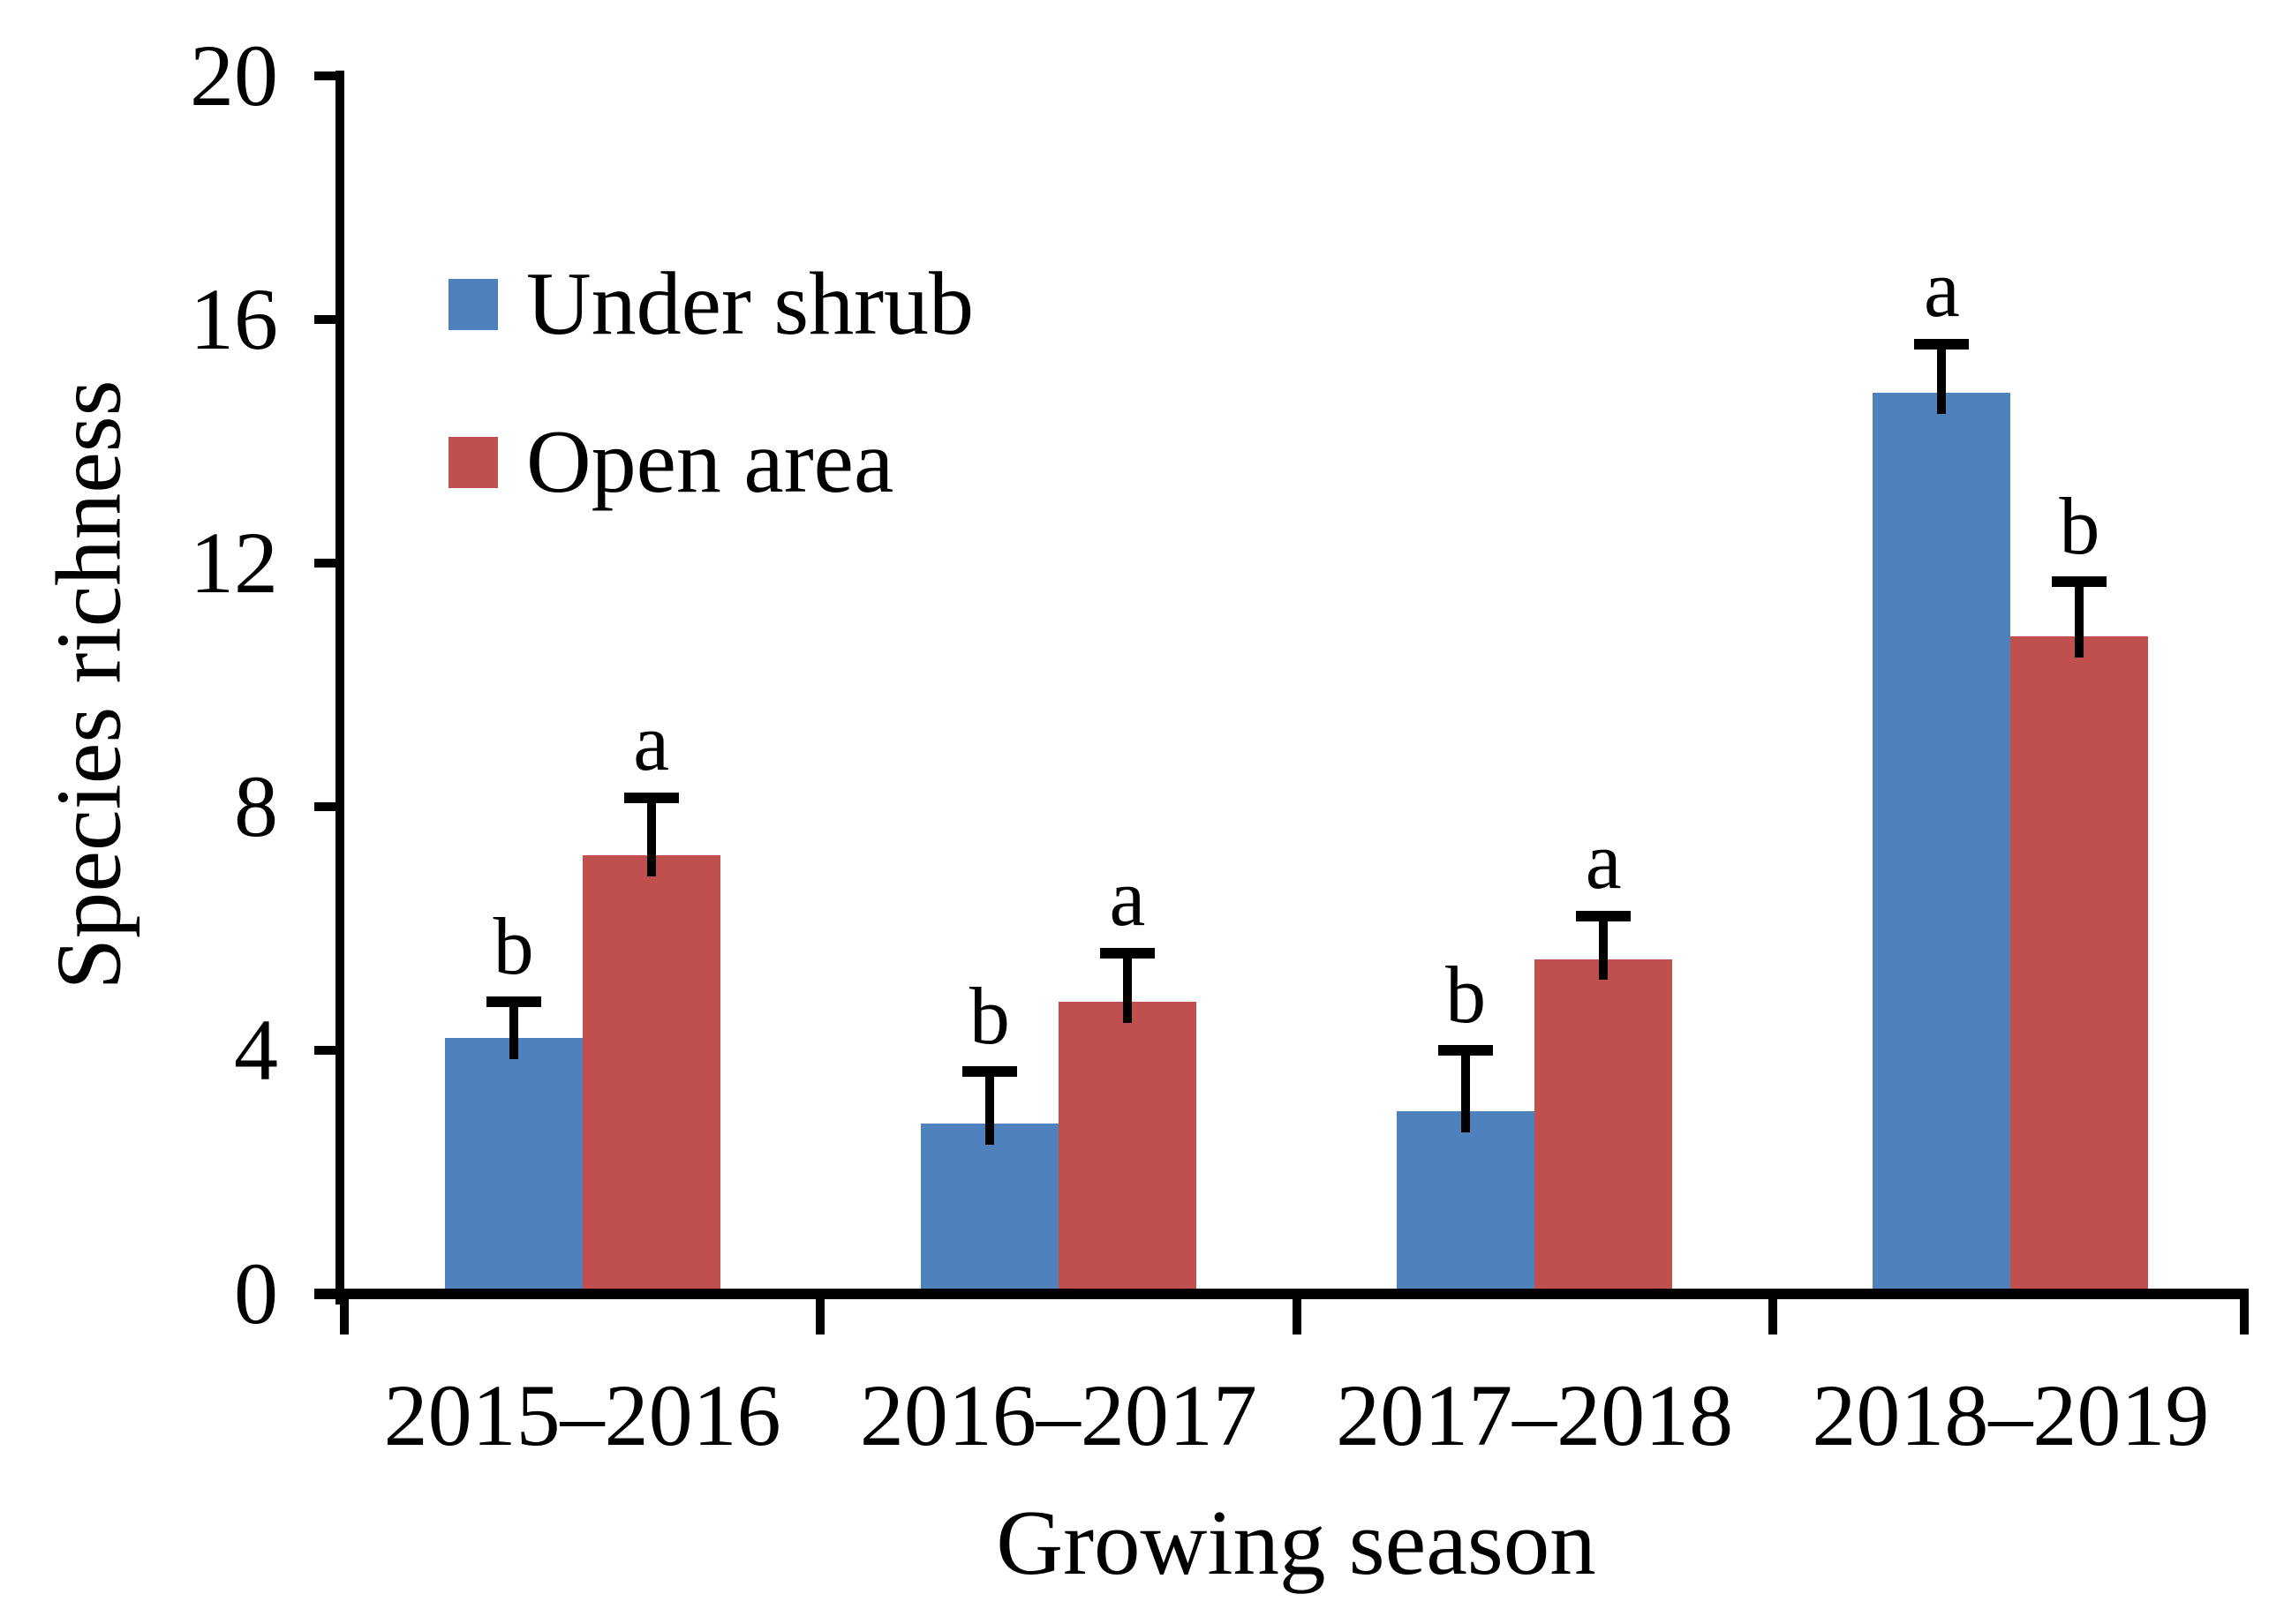  I want to click on x-category-label: 2016–2017, so click(1058, 1415).